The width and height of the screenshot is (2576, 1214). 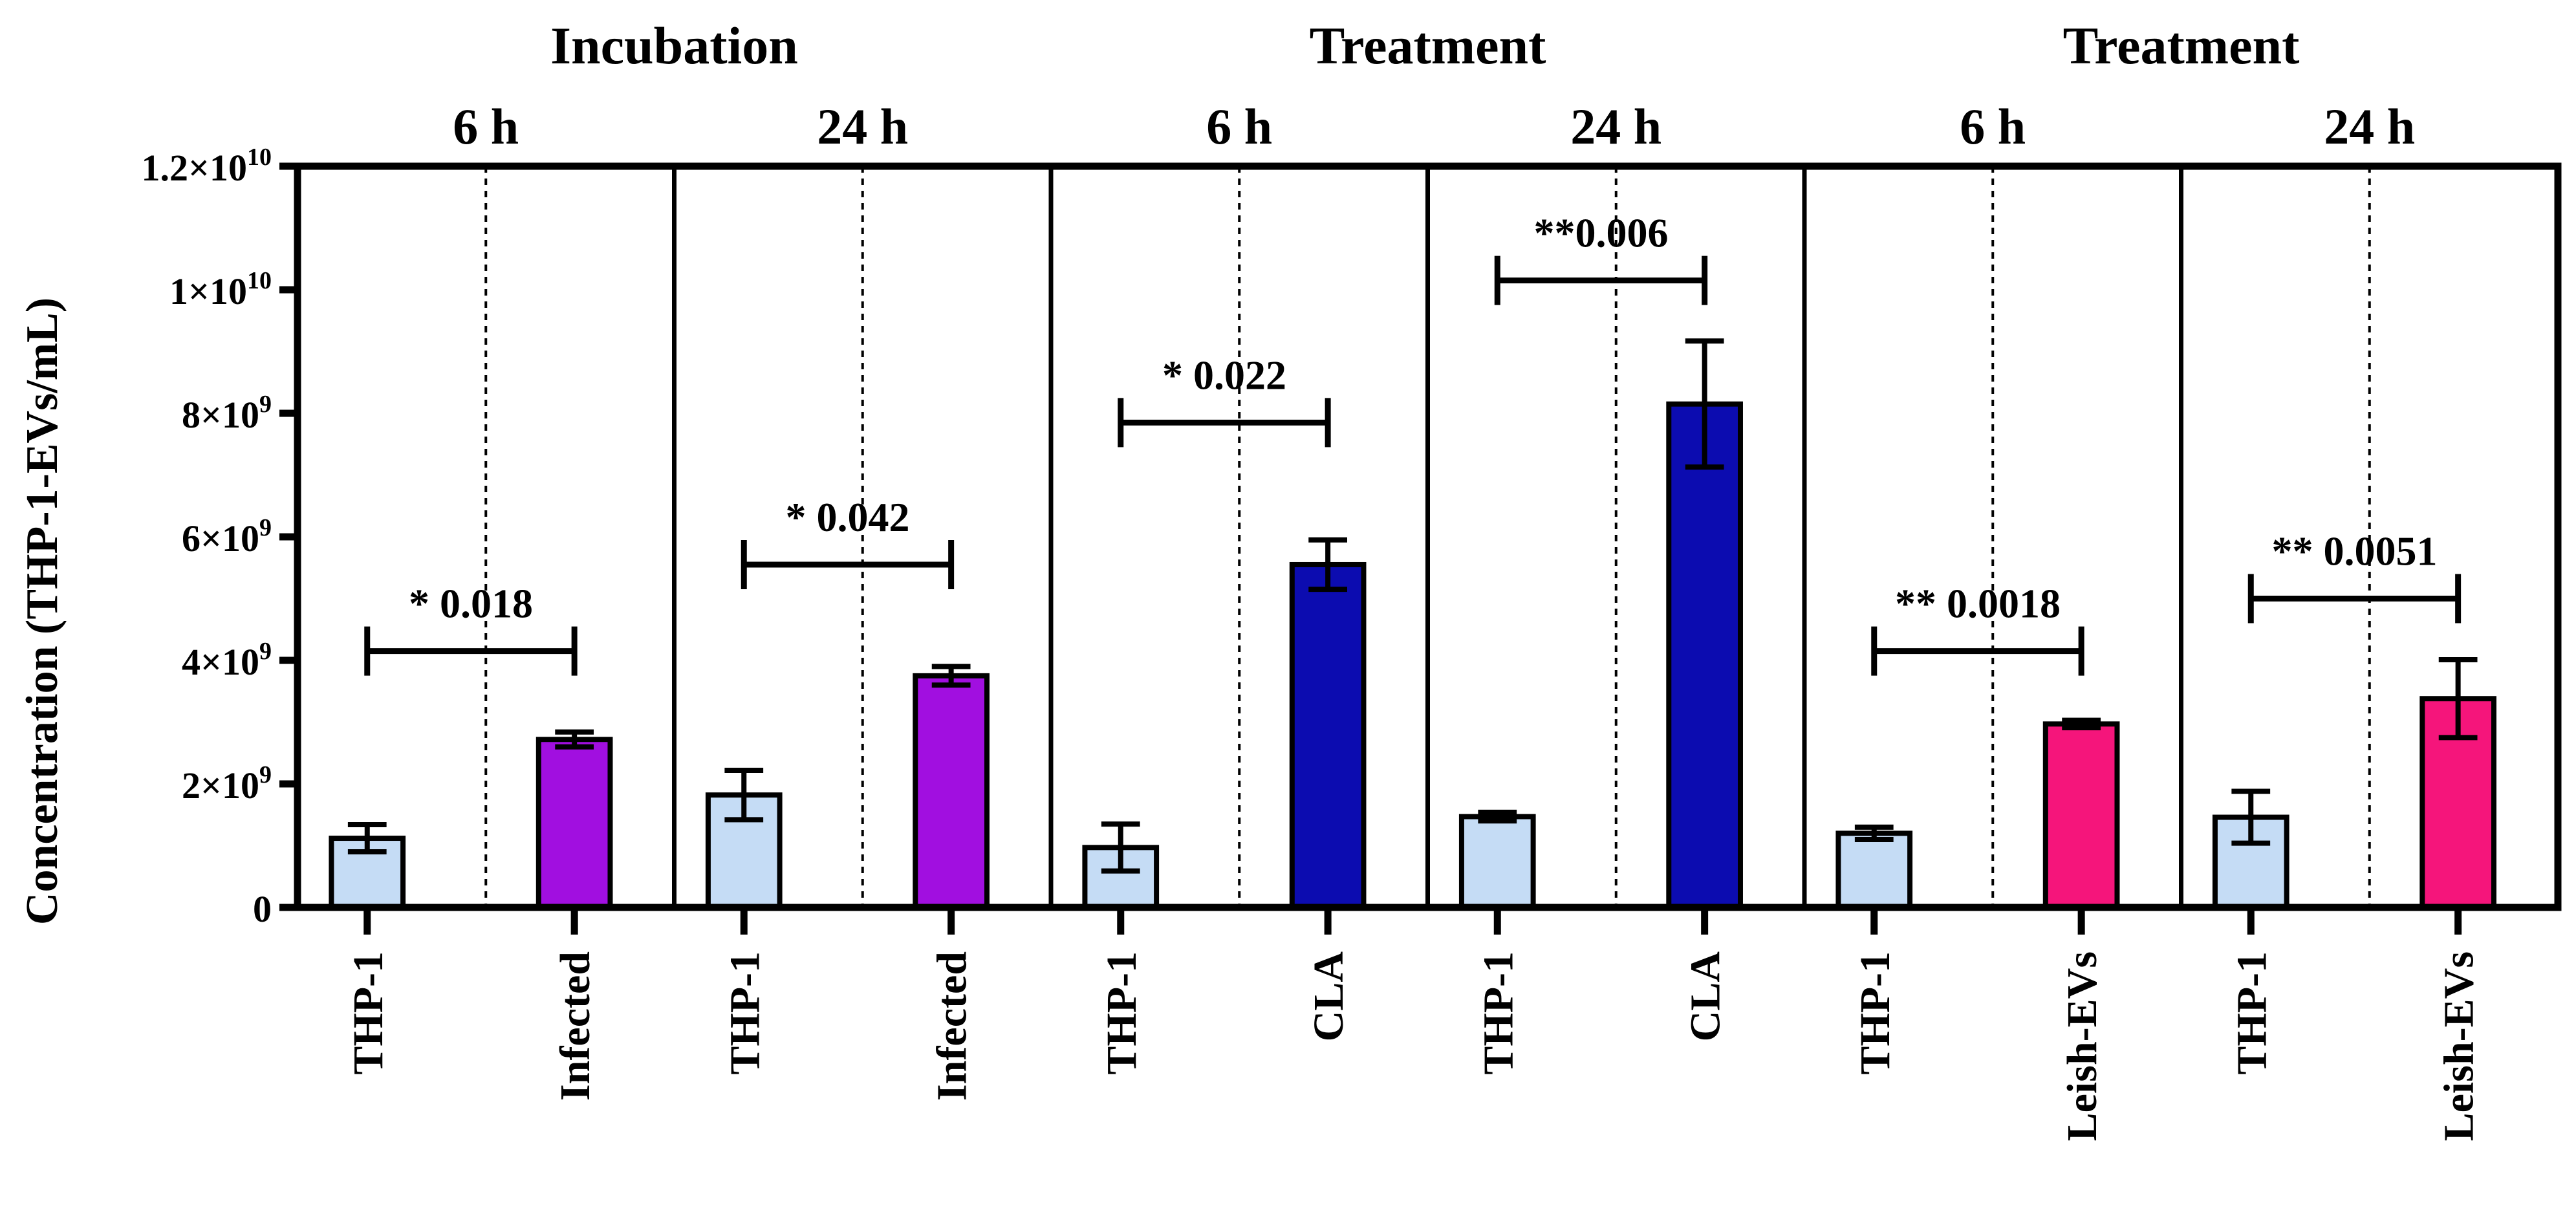 What do you see at coordinates (1600, 233) in the screenshot?
I see `significance-label: **0.006` at bounding box center [1600, 233].